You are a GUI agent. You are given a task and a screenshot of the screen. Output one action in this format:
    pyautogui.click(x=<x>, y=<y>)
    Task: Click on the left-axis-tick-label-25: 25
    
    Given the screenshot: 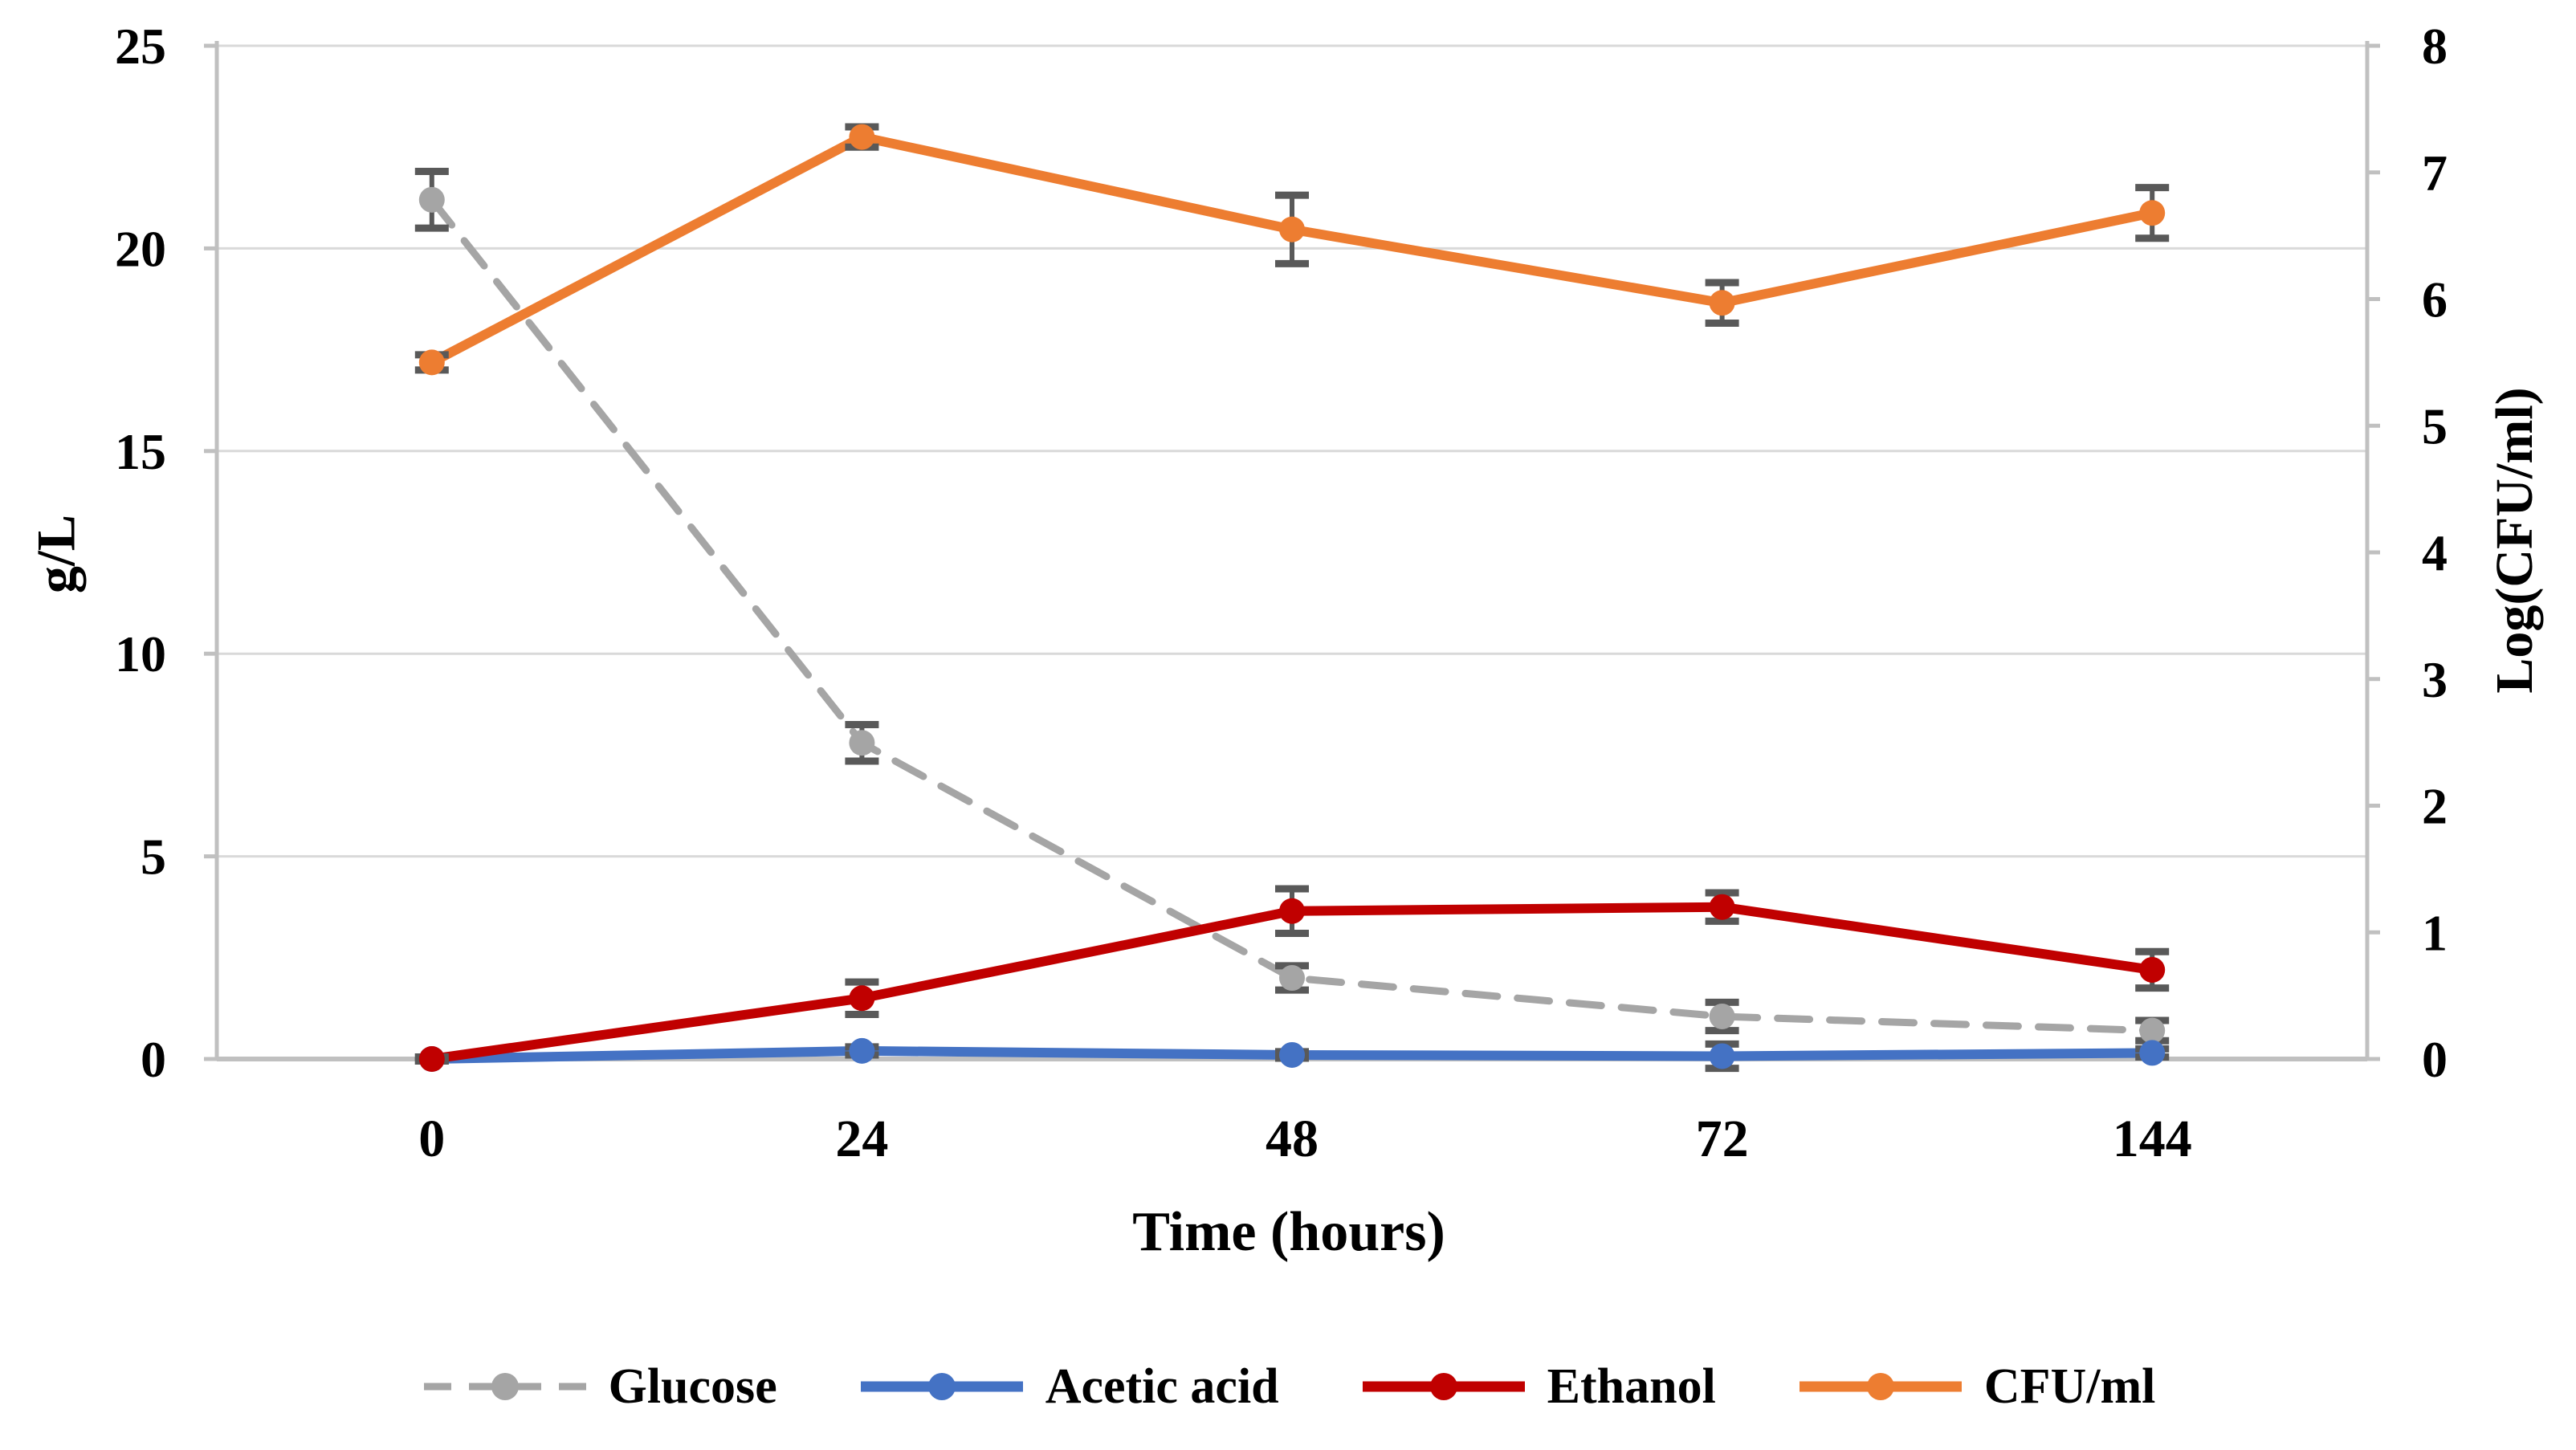 What is the action you would take?
    pyautogui.click(x=140, y=46)
    